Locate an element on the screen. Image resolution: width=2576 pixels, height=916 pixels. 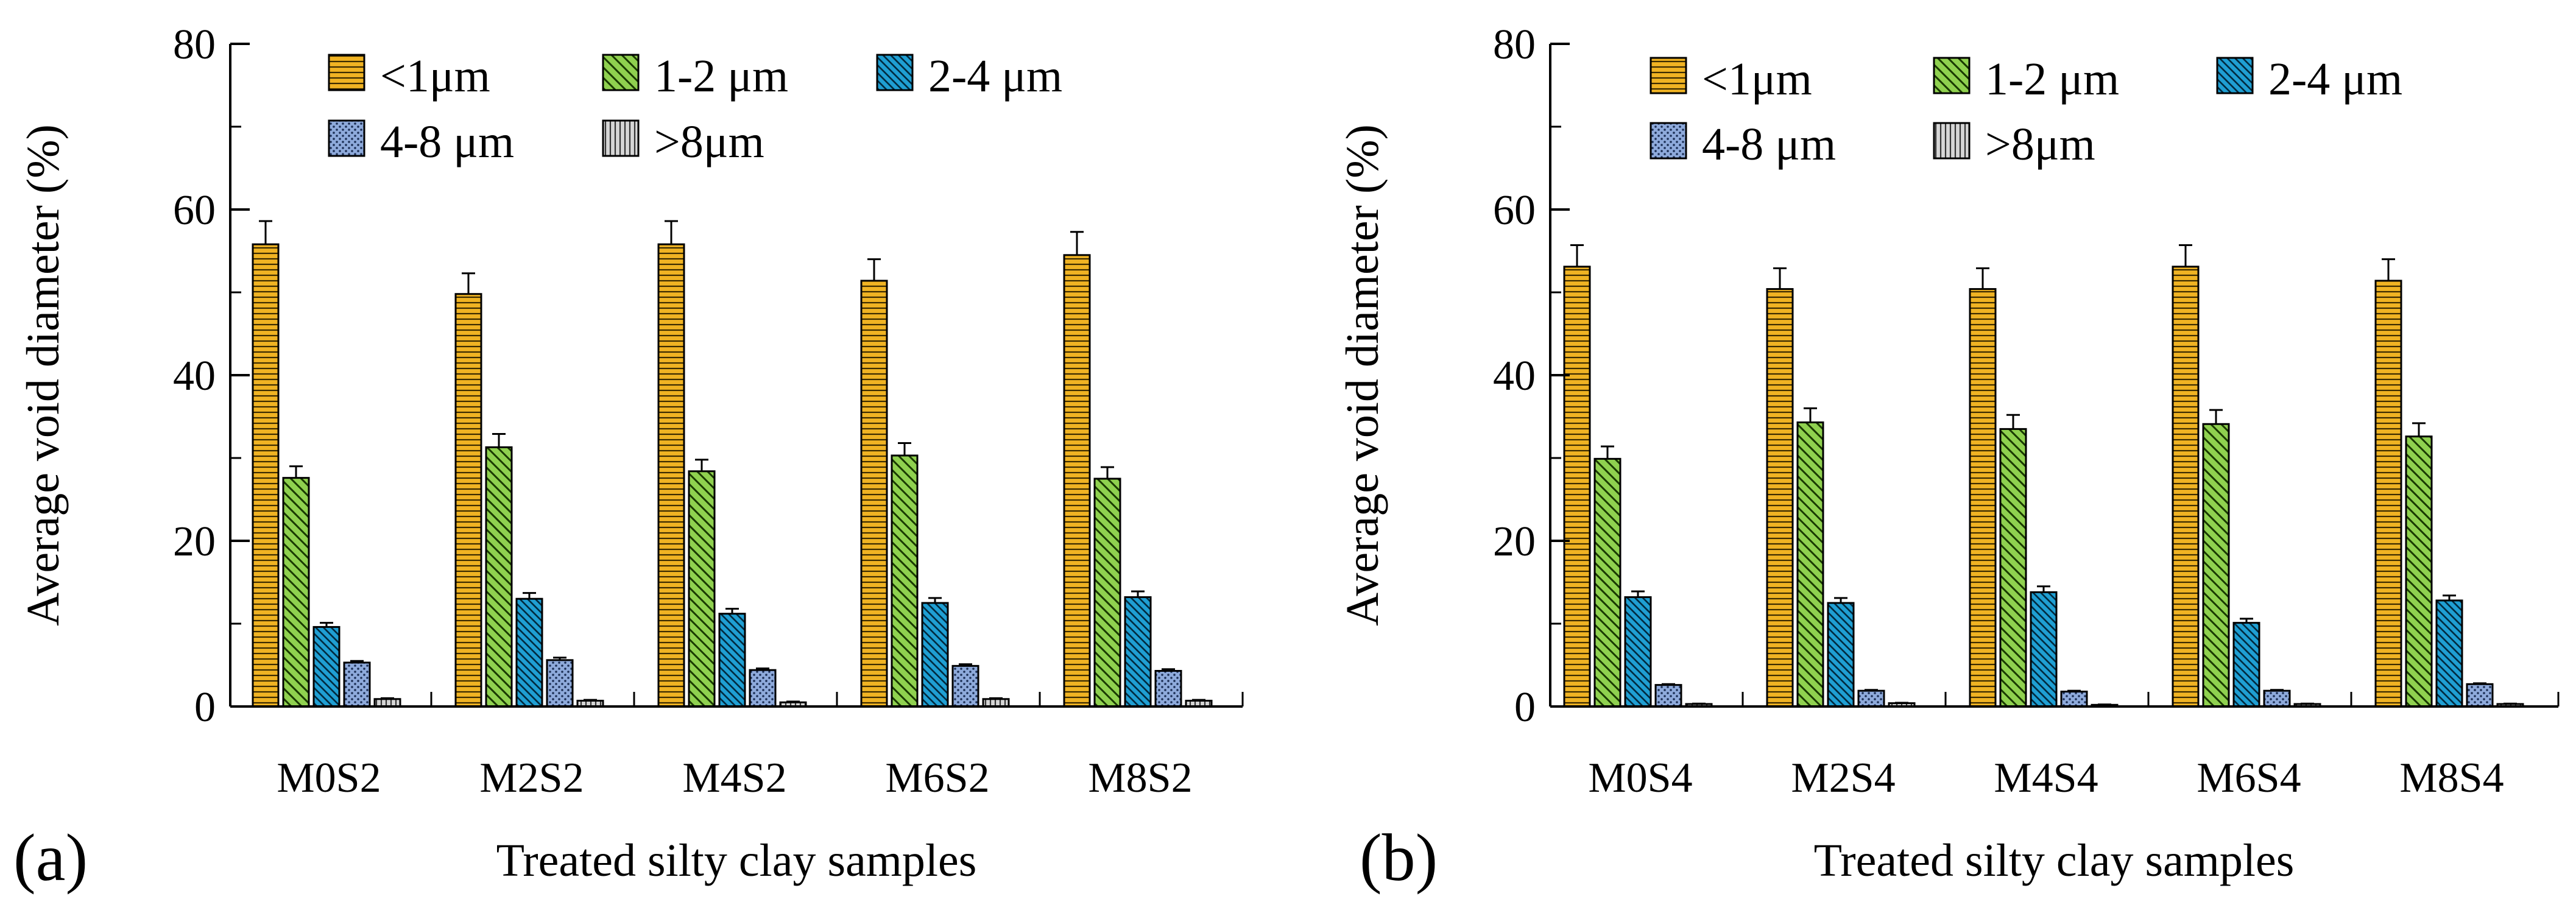
x-tick-label: M8S4 is located at coordinates (2451, 778).